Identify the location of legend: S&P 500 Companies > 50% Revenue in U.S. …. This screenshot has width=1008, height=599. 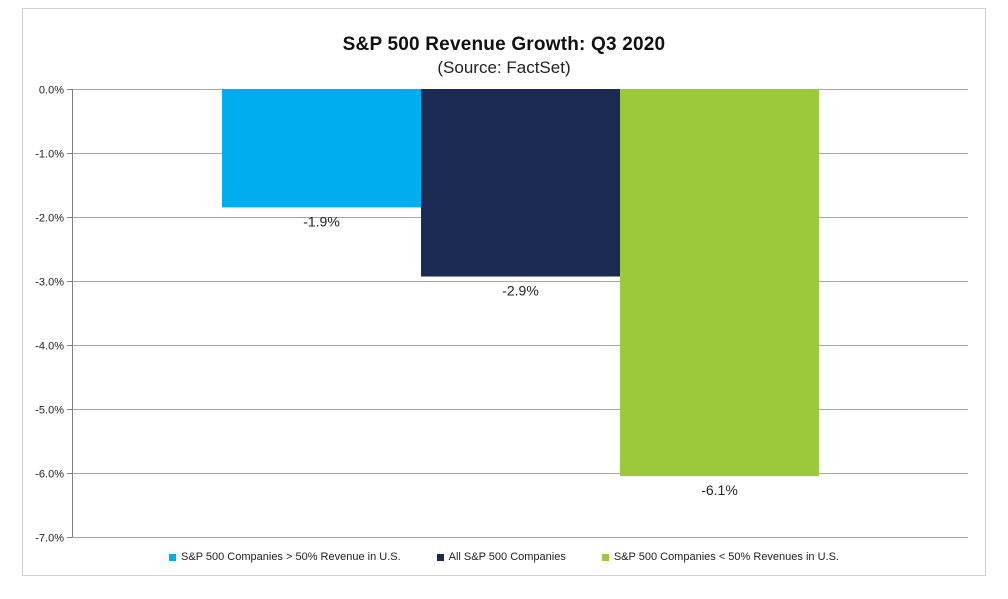
(504, 557).